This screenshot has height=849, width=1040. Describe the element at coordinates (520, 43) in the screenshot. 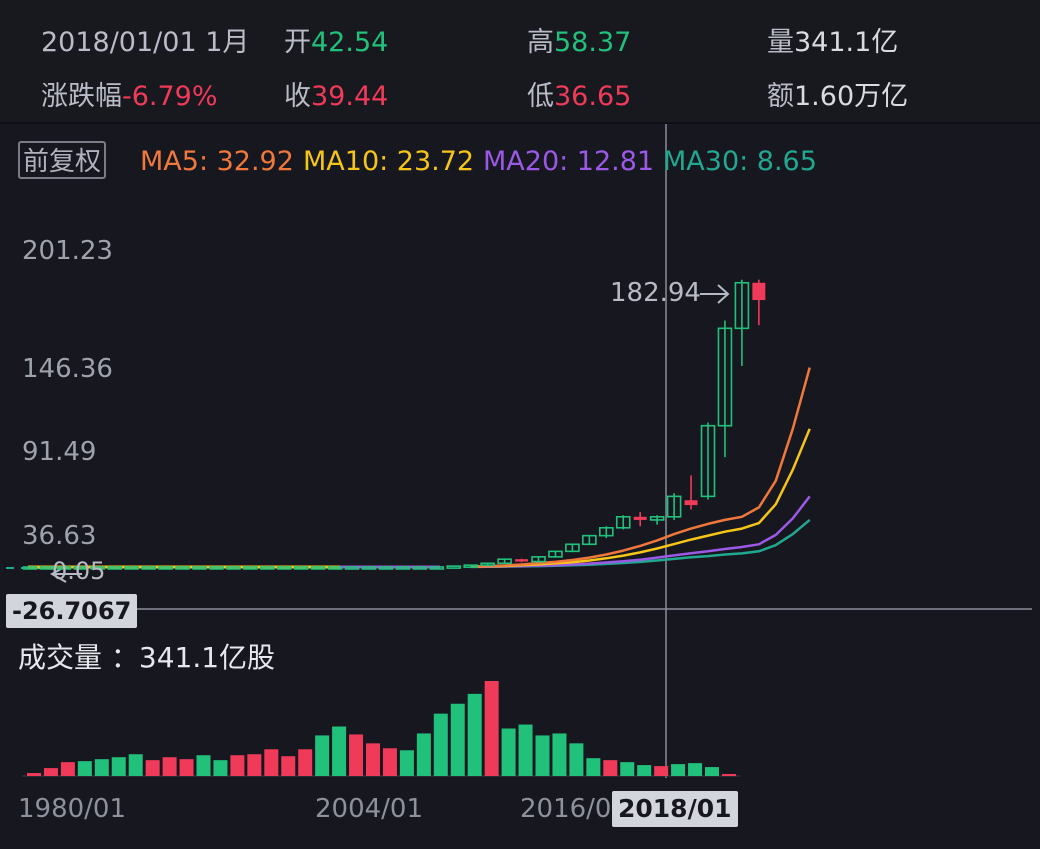

I see `header-row-1: 2018/01/01 1月 开42.54 高58.37 量341.1亿` at that location.